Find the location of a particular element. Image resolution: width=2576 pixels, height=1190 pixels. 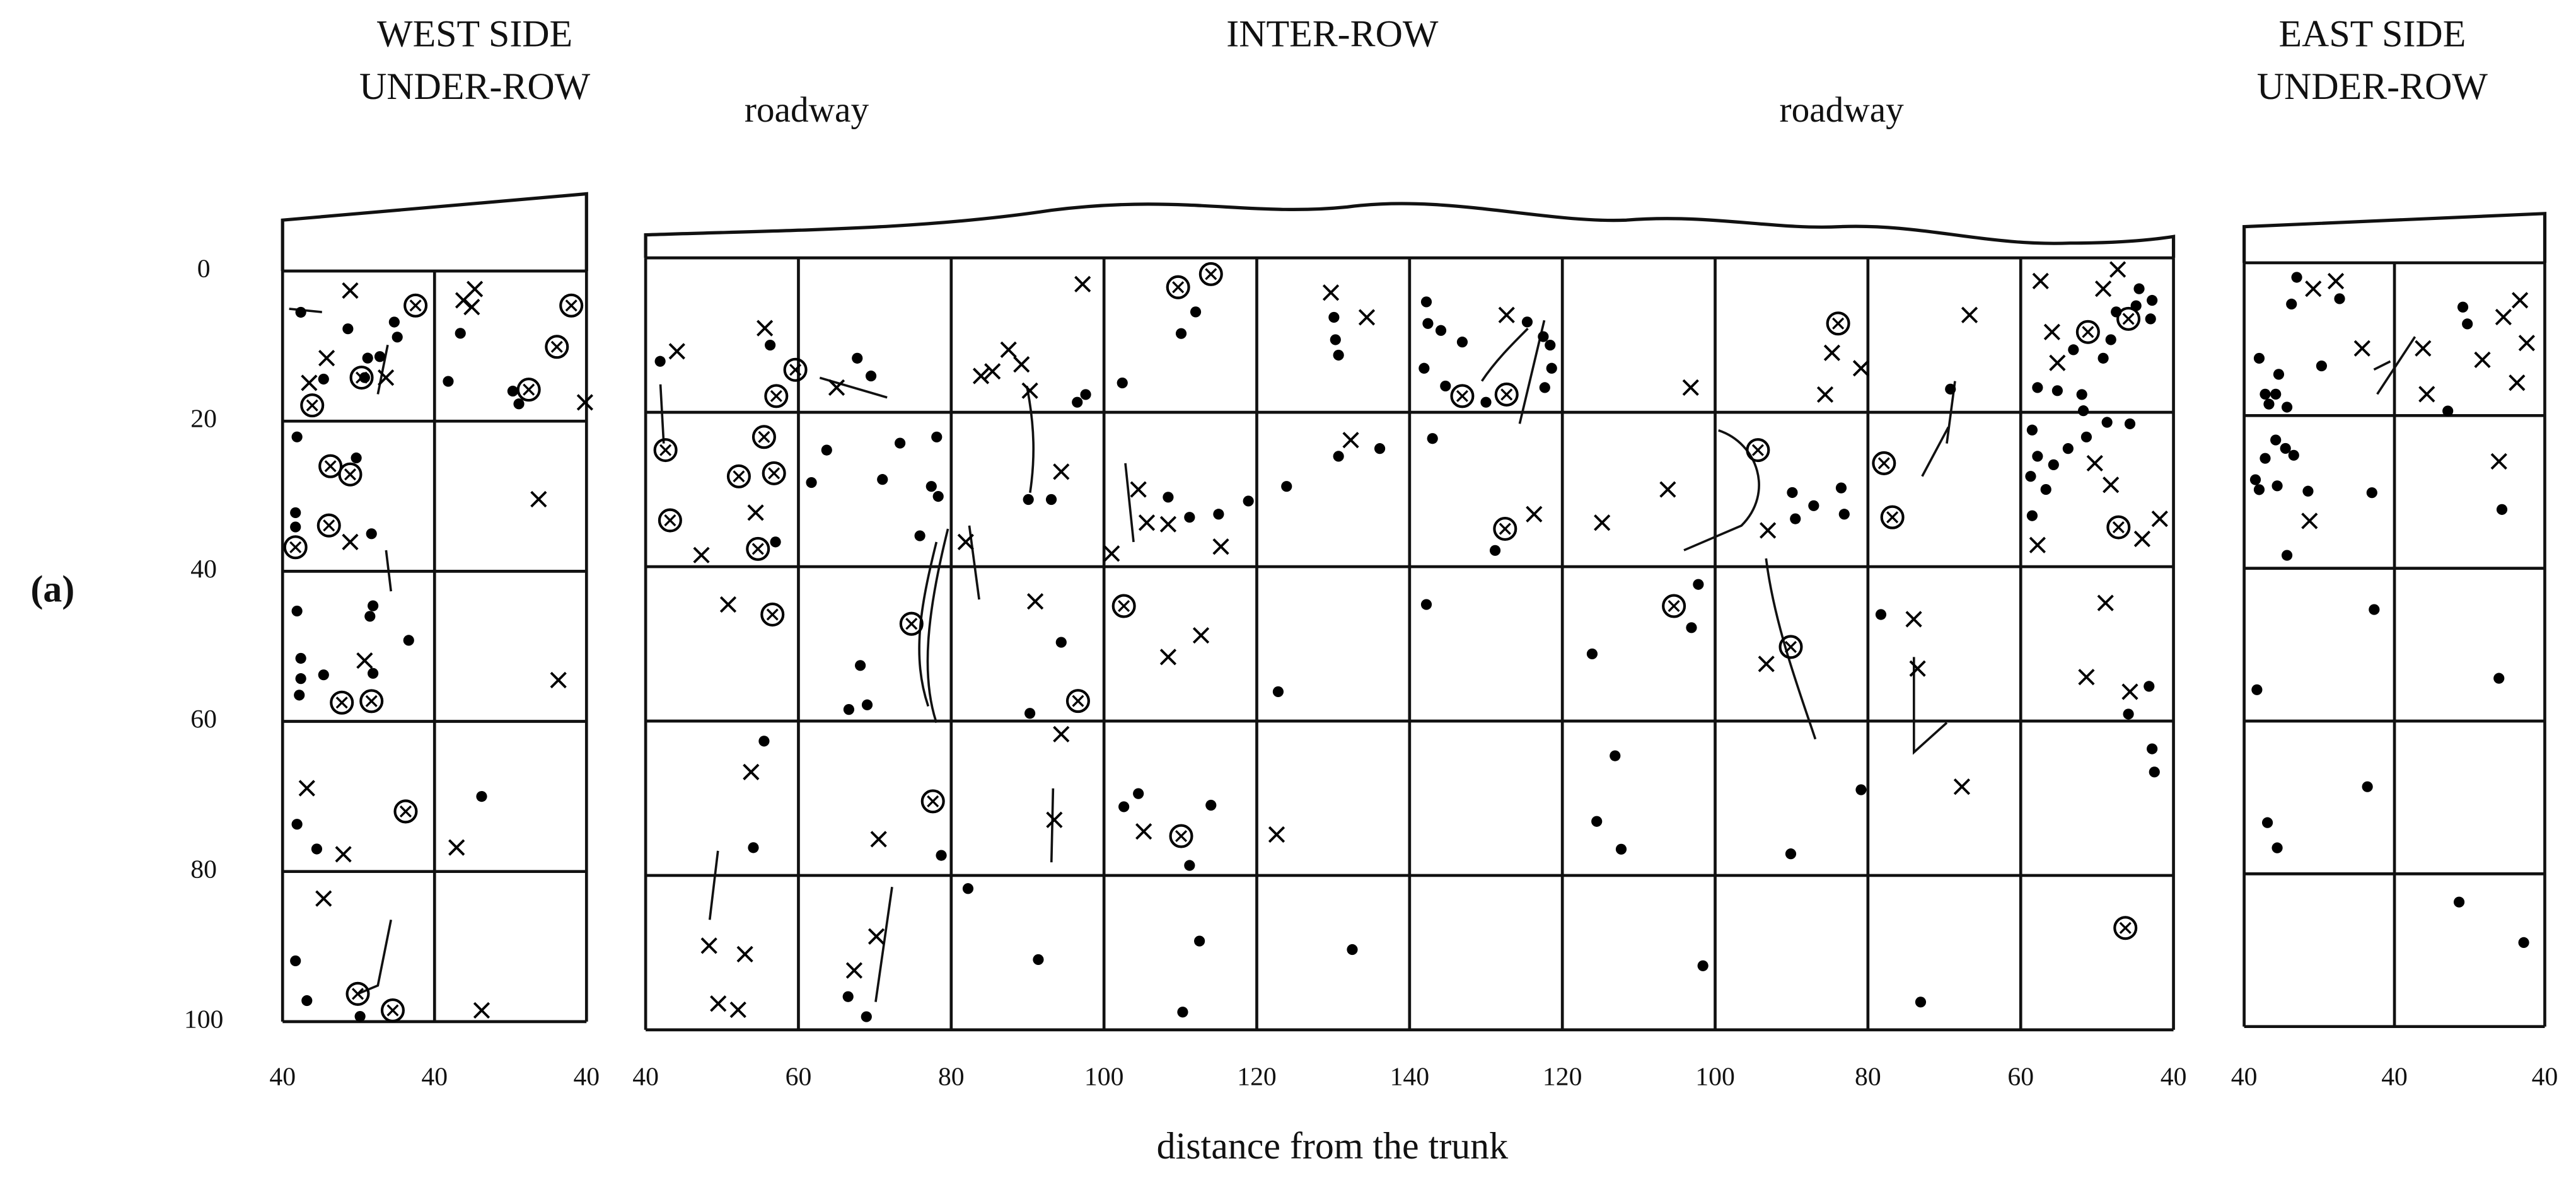

x-tick-label: 120 is located at coordinates (1257, 1077).